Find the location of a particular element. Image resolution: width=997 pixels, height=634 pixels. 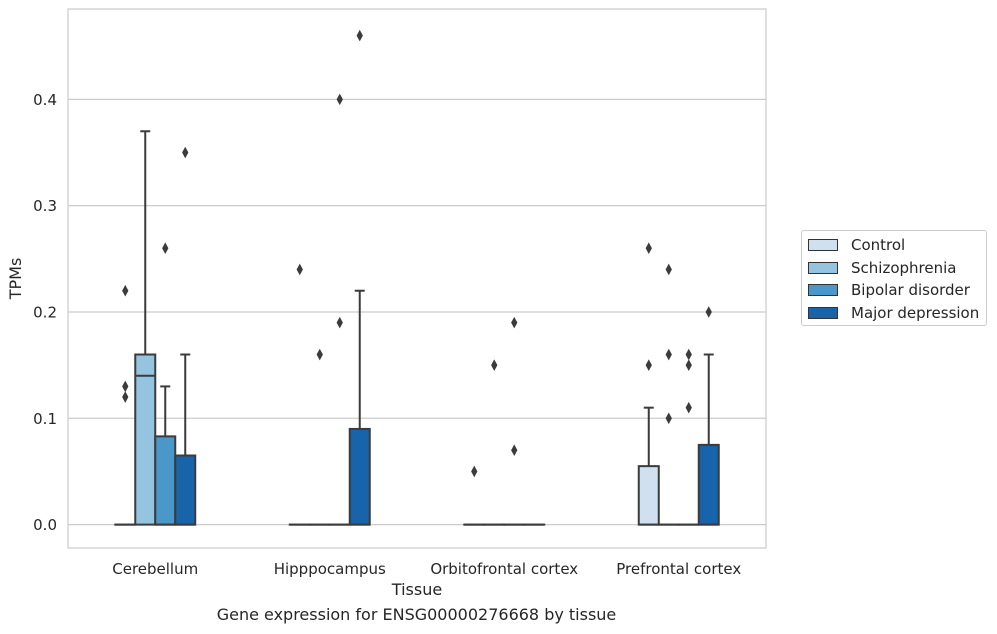

legend-item-major-depression: Major depression is located at coordinates (893, 313).